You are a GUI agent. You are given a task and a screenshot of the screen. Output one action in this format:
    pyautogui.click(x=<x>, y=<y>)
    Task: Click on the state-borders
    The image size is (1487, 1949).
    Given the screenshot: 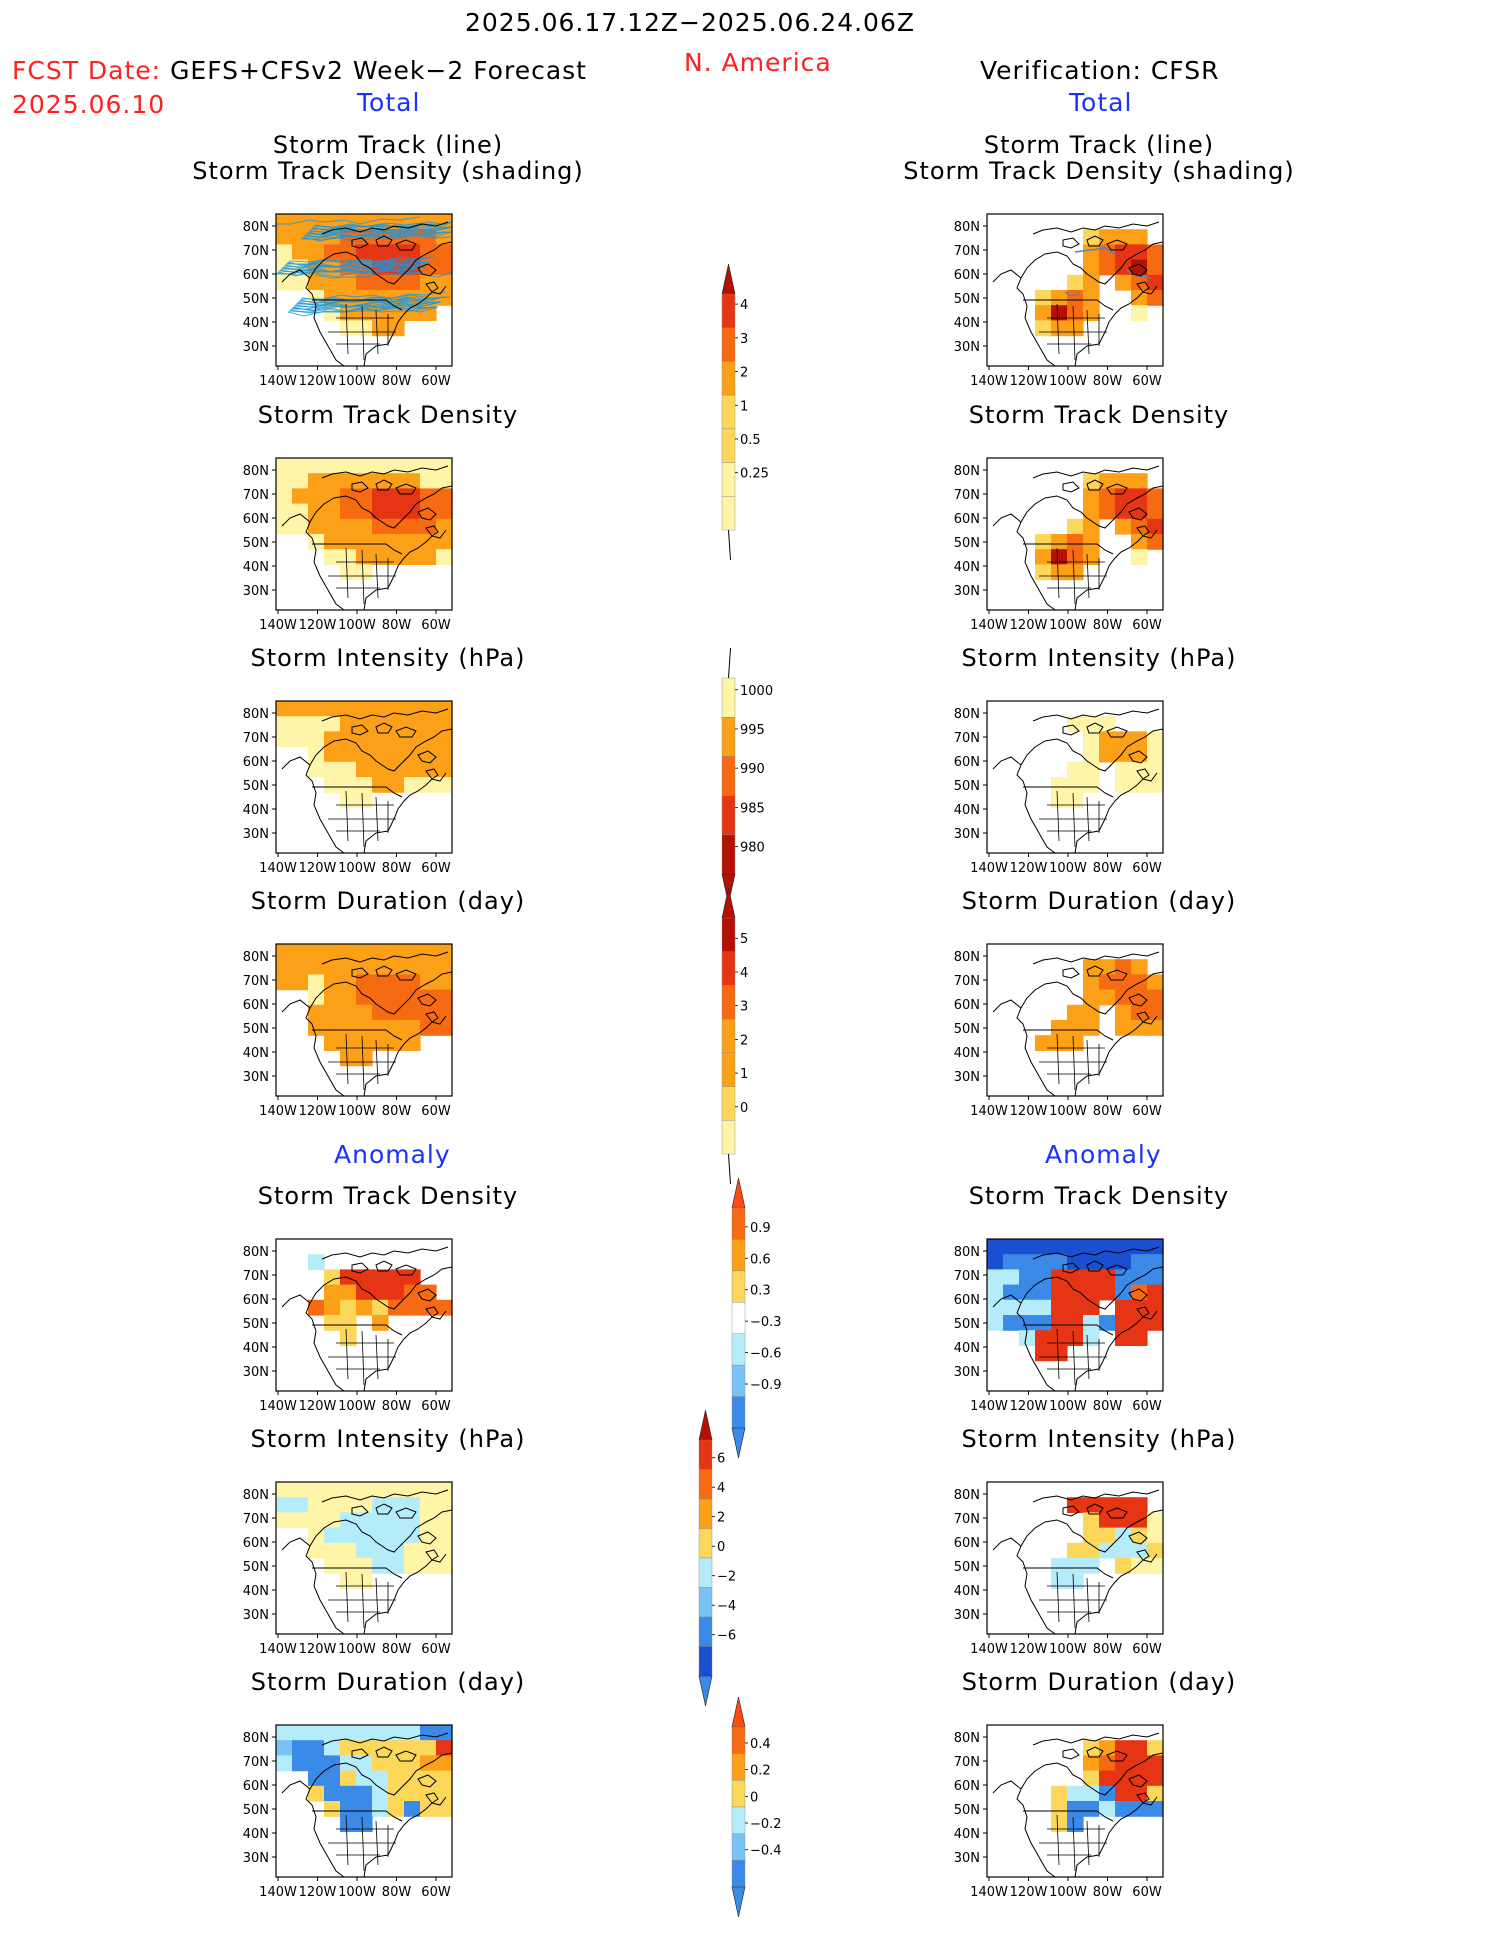 What is the action you would take?
    pyautogui.click(x=1073, y=1062)
    